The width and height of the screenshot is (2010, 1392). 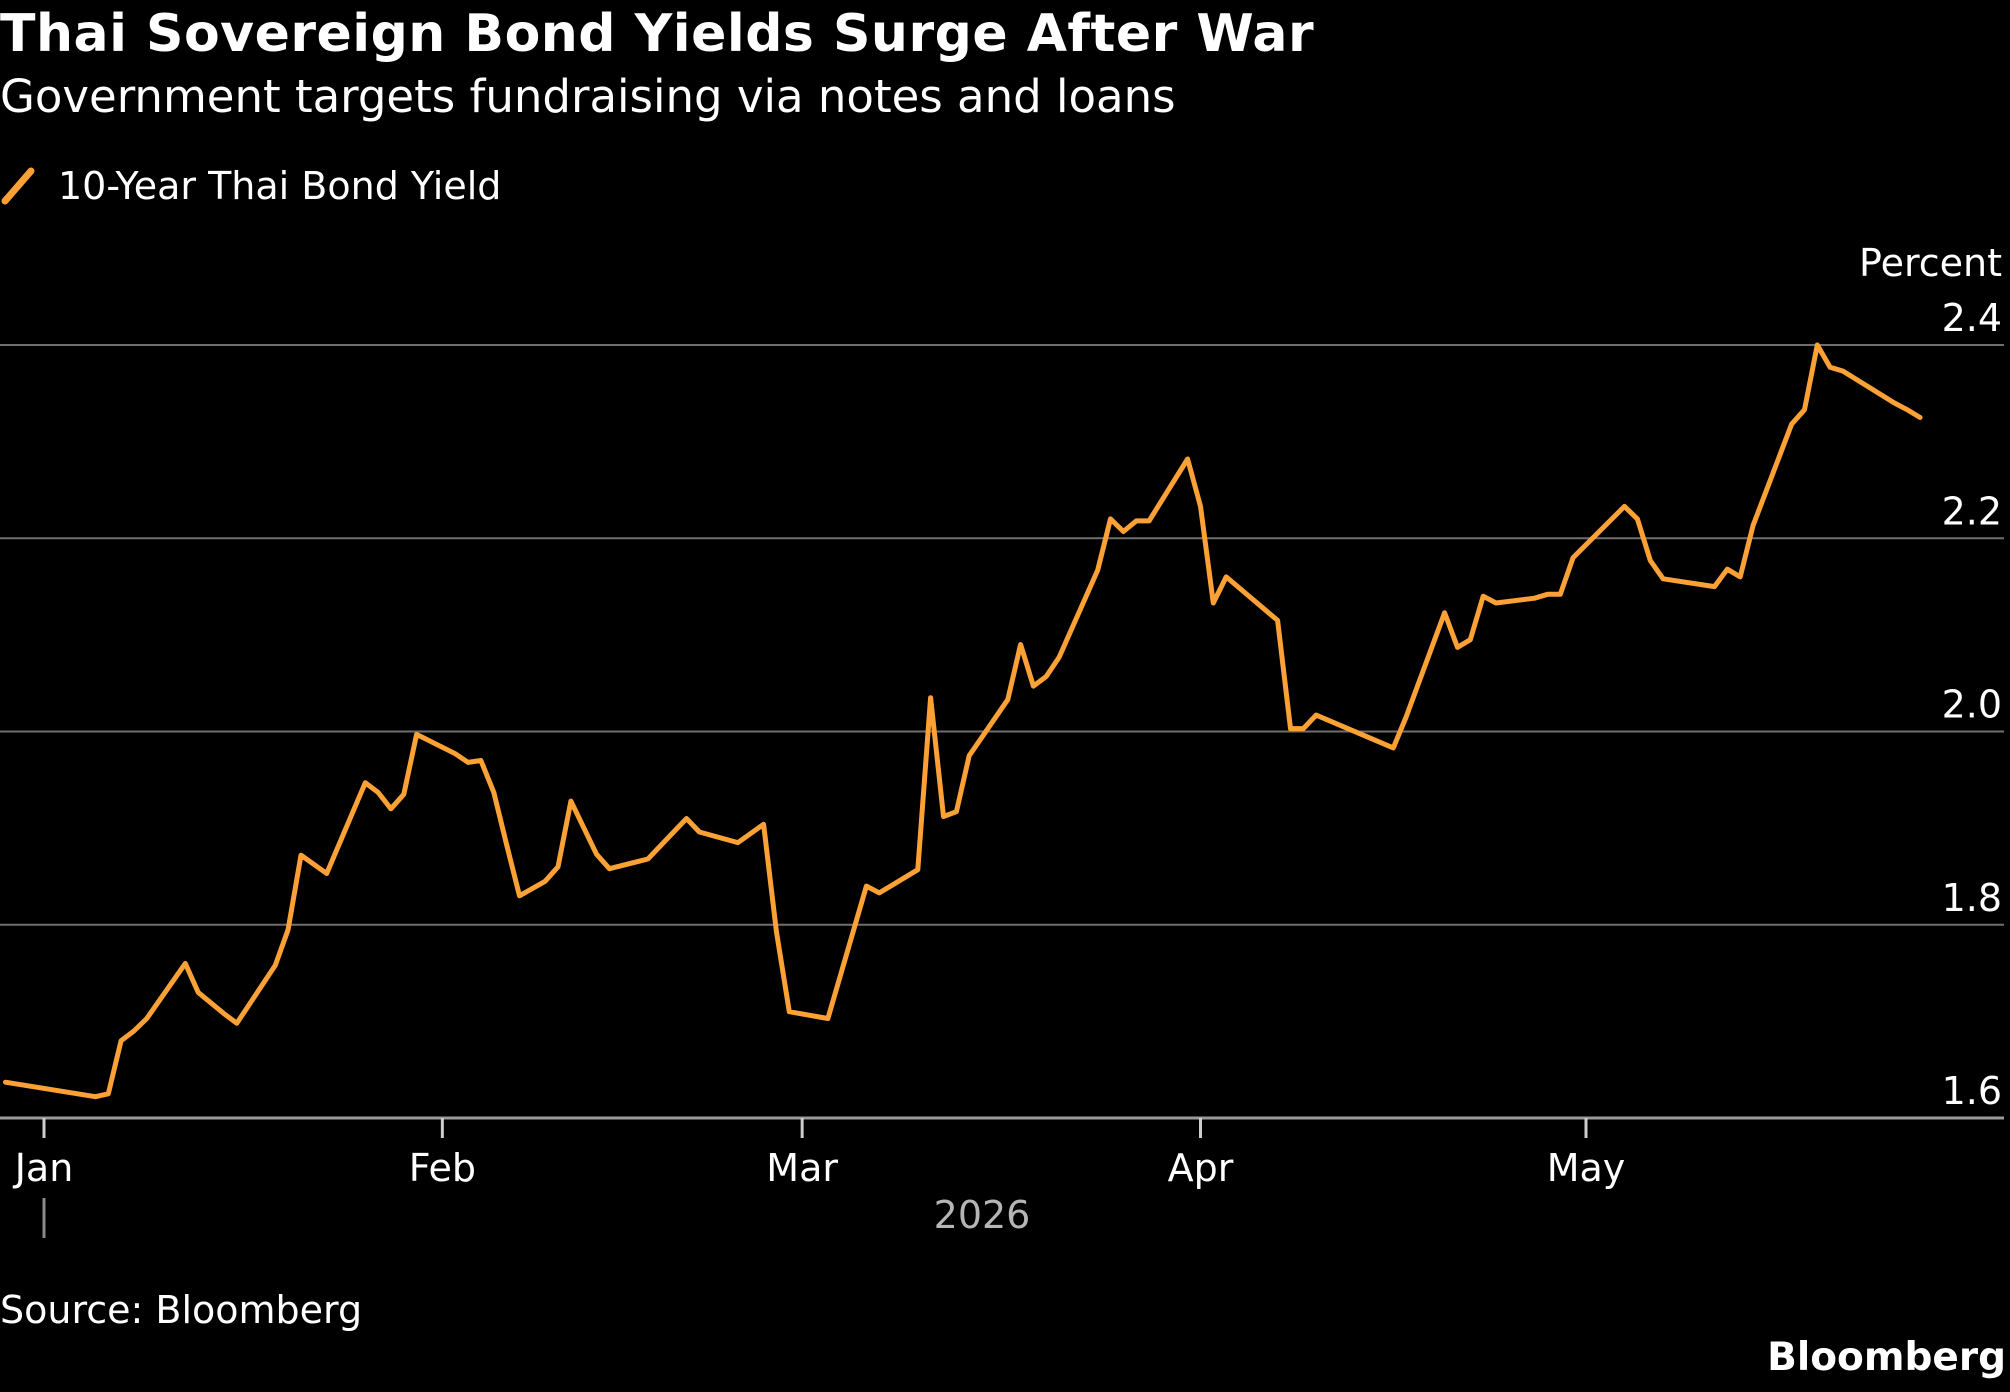 I want to click on y-tick-label: 2.2, so click(x=1972, y=511).